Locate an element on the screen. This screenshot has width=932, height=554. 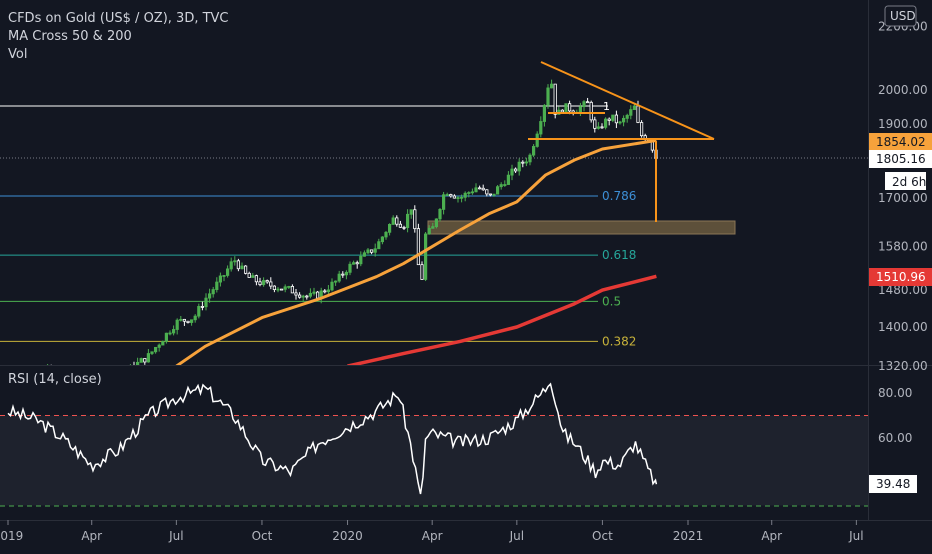
close-price-tag-box is located at coordinates (900, 159).